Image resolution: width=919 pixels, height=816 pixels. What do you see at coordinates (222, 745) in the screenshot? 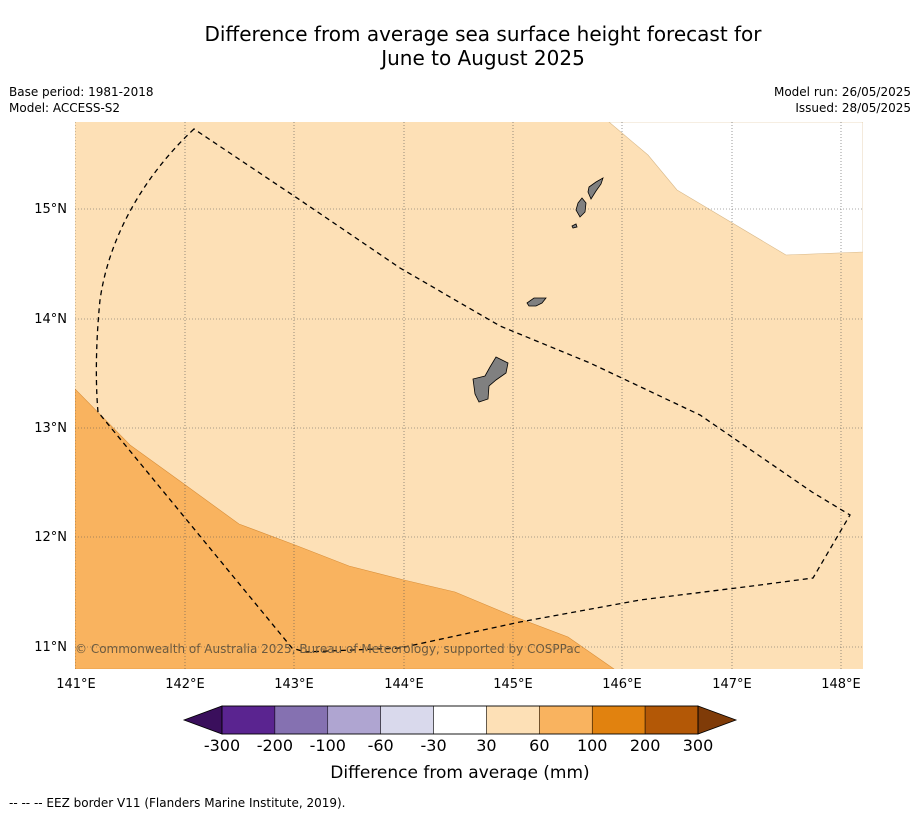
I see `colorbar-tick-label: -300` at bounding box center [222, 745].